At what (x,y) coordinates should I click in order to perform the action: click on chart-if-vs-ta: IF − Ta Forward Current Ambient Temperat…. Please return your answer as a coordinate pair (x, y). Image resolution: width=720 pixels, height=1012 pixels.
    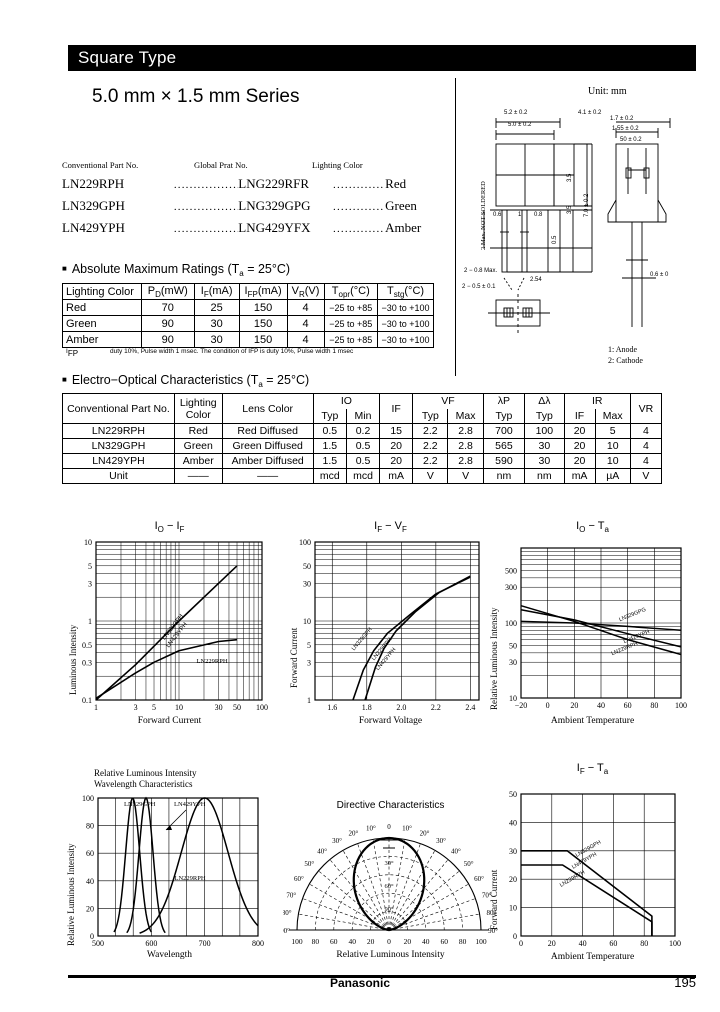
    Looking at the image, I should click on (592, 866).